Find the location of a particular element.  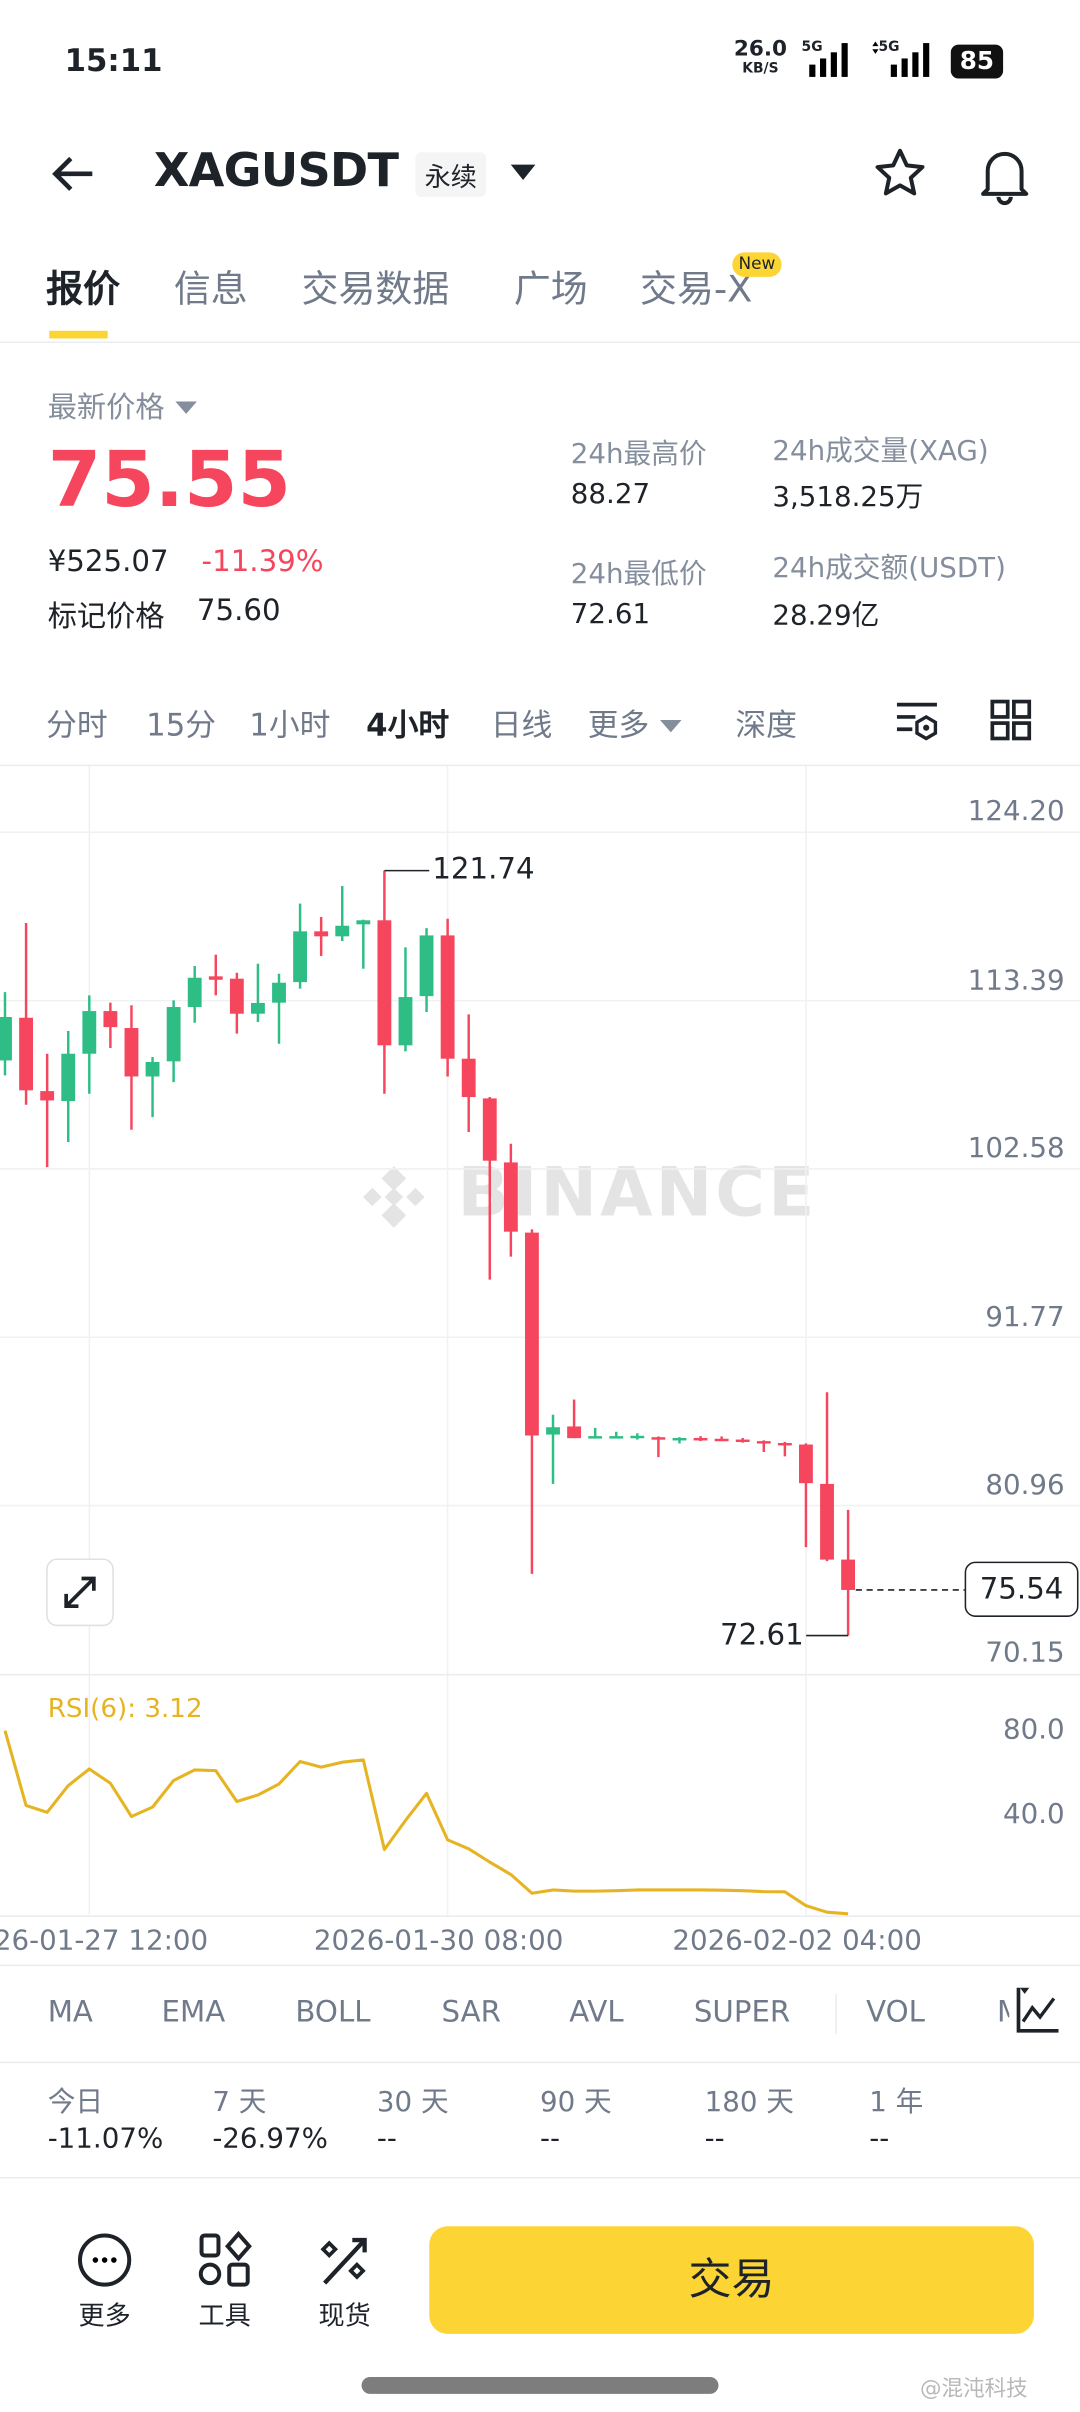

current-price-tag: 75.54 is located at coordinates (1021, 1589).